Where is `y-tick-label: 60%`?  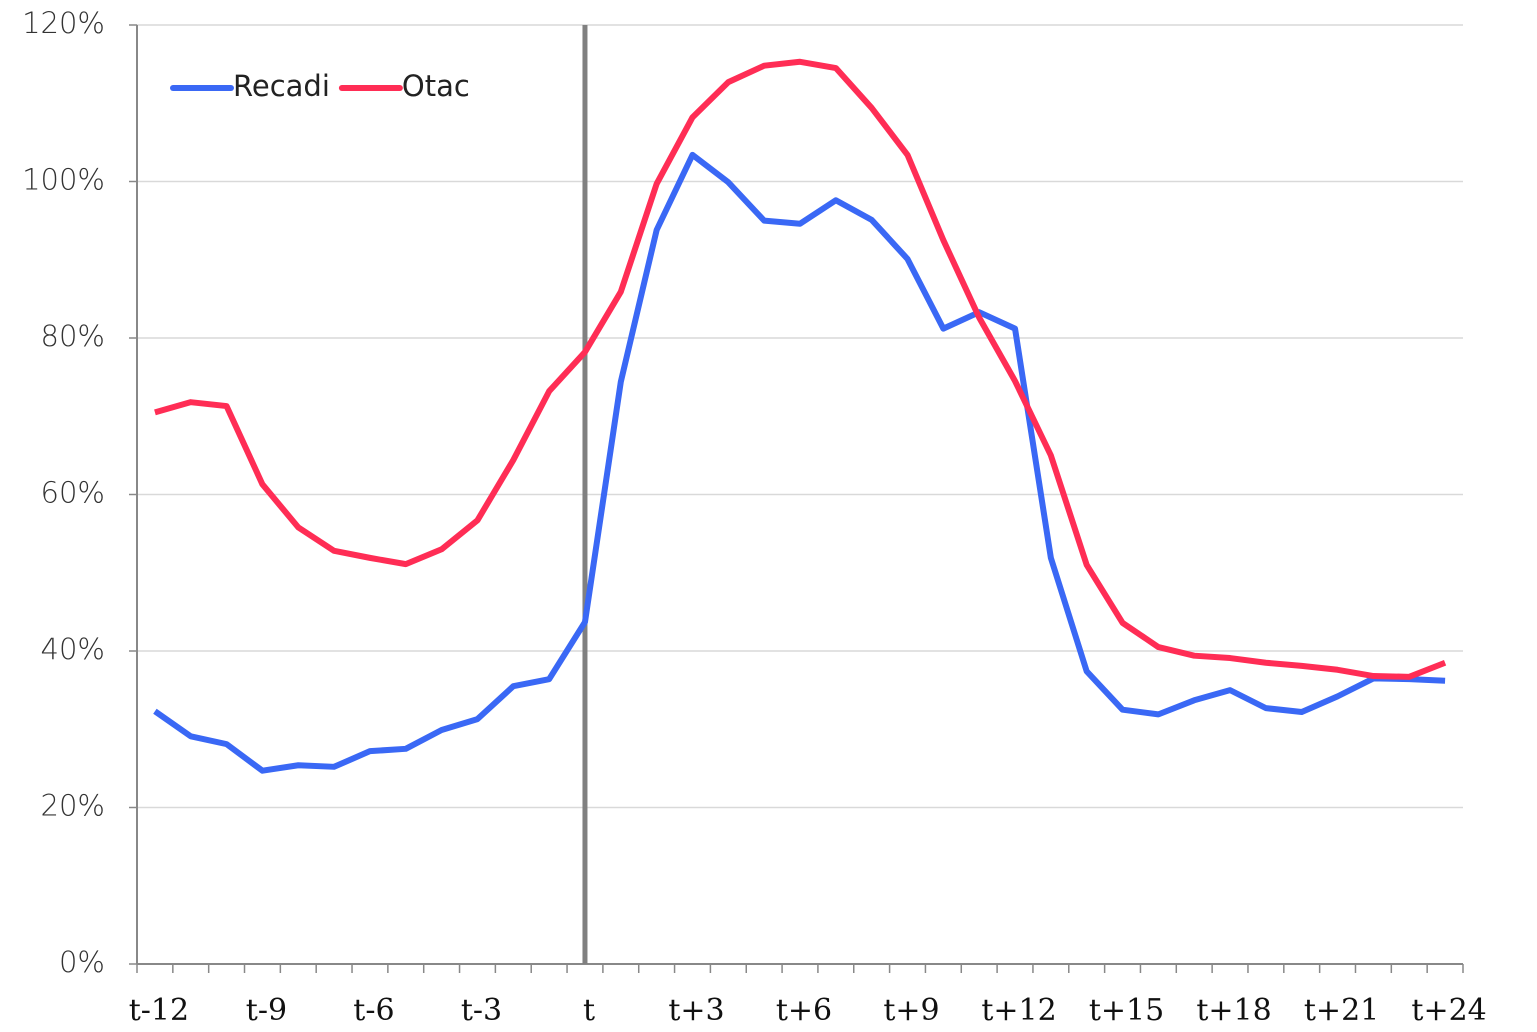 y-tick-label: 60% is located at coordinates (73, 493).